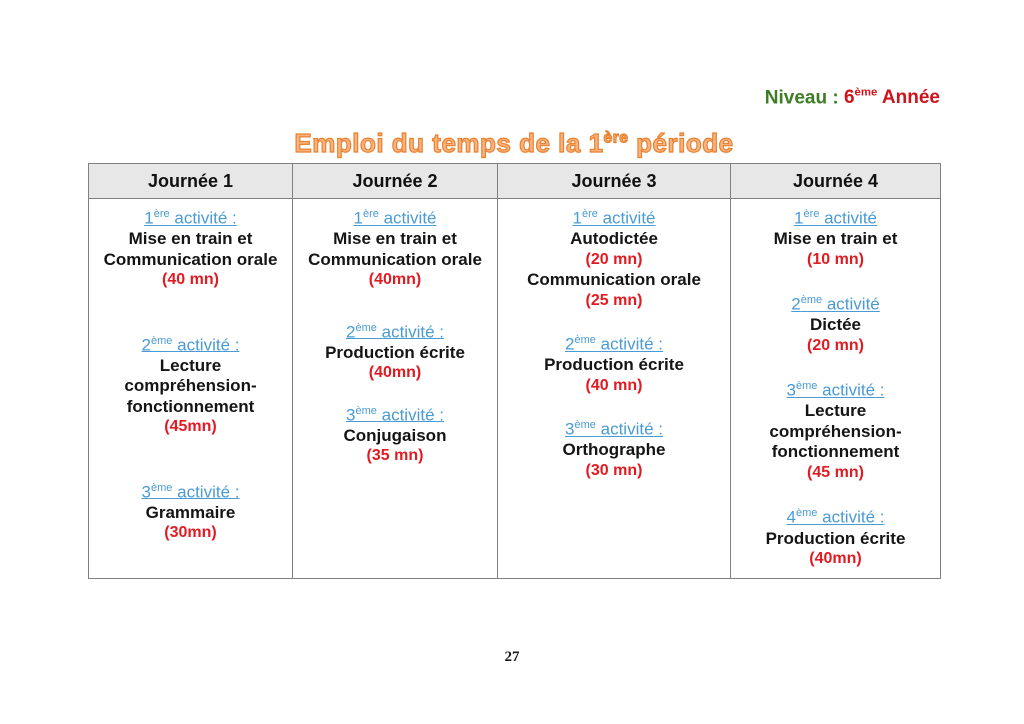 The width and height of the screenshot is (1024, 724). I want to click on activity-block: 2ème activité : Production écrite (40mn), so click(395, 351).